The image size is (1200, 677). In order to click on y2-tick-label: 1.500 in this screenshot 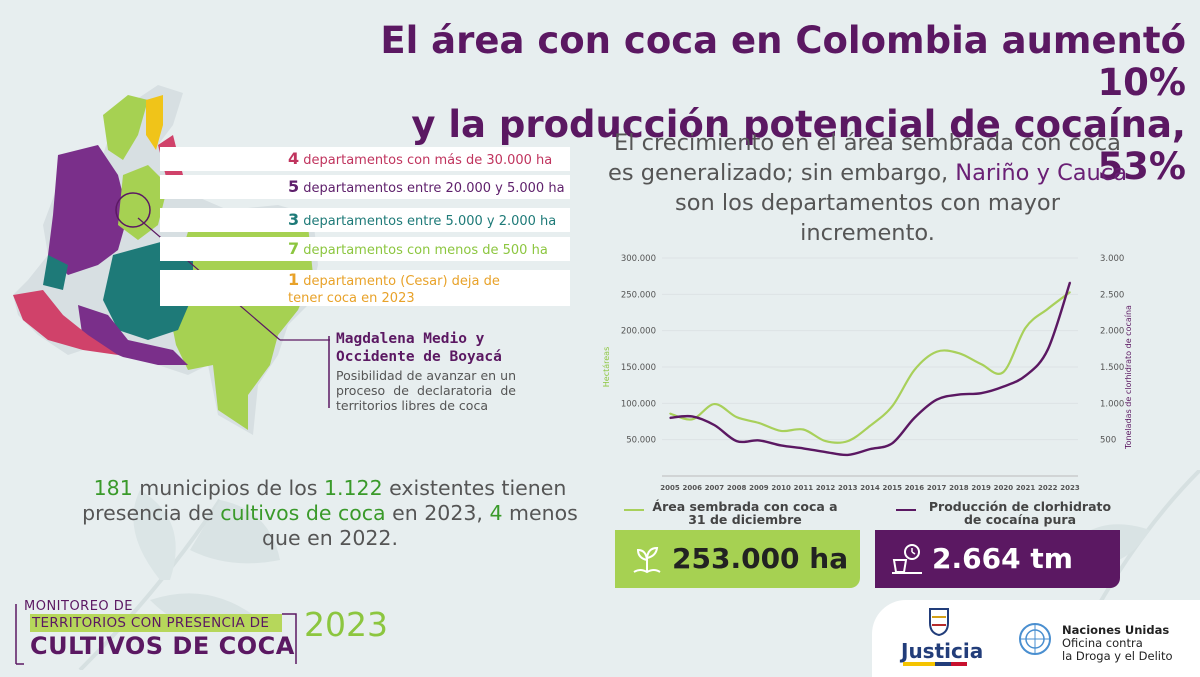, I will do `click(1112, 368)`.